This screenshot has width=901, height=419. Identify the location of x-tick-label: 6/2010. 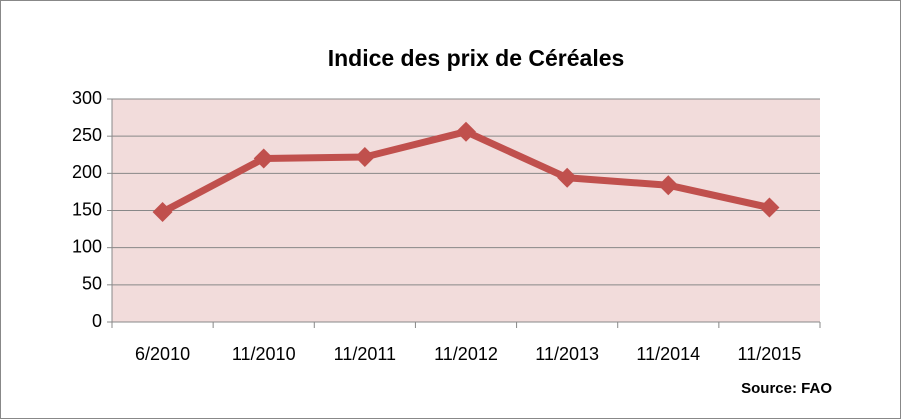
(162, 354).